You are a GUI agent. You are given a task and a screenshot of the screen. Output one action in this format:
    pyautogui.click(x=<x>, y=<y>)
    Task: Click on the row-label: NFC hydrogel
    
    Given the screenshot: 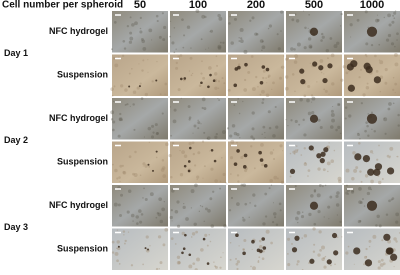 What is the action you would take?
    pyautogui.click(x=78, y=31)
    